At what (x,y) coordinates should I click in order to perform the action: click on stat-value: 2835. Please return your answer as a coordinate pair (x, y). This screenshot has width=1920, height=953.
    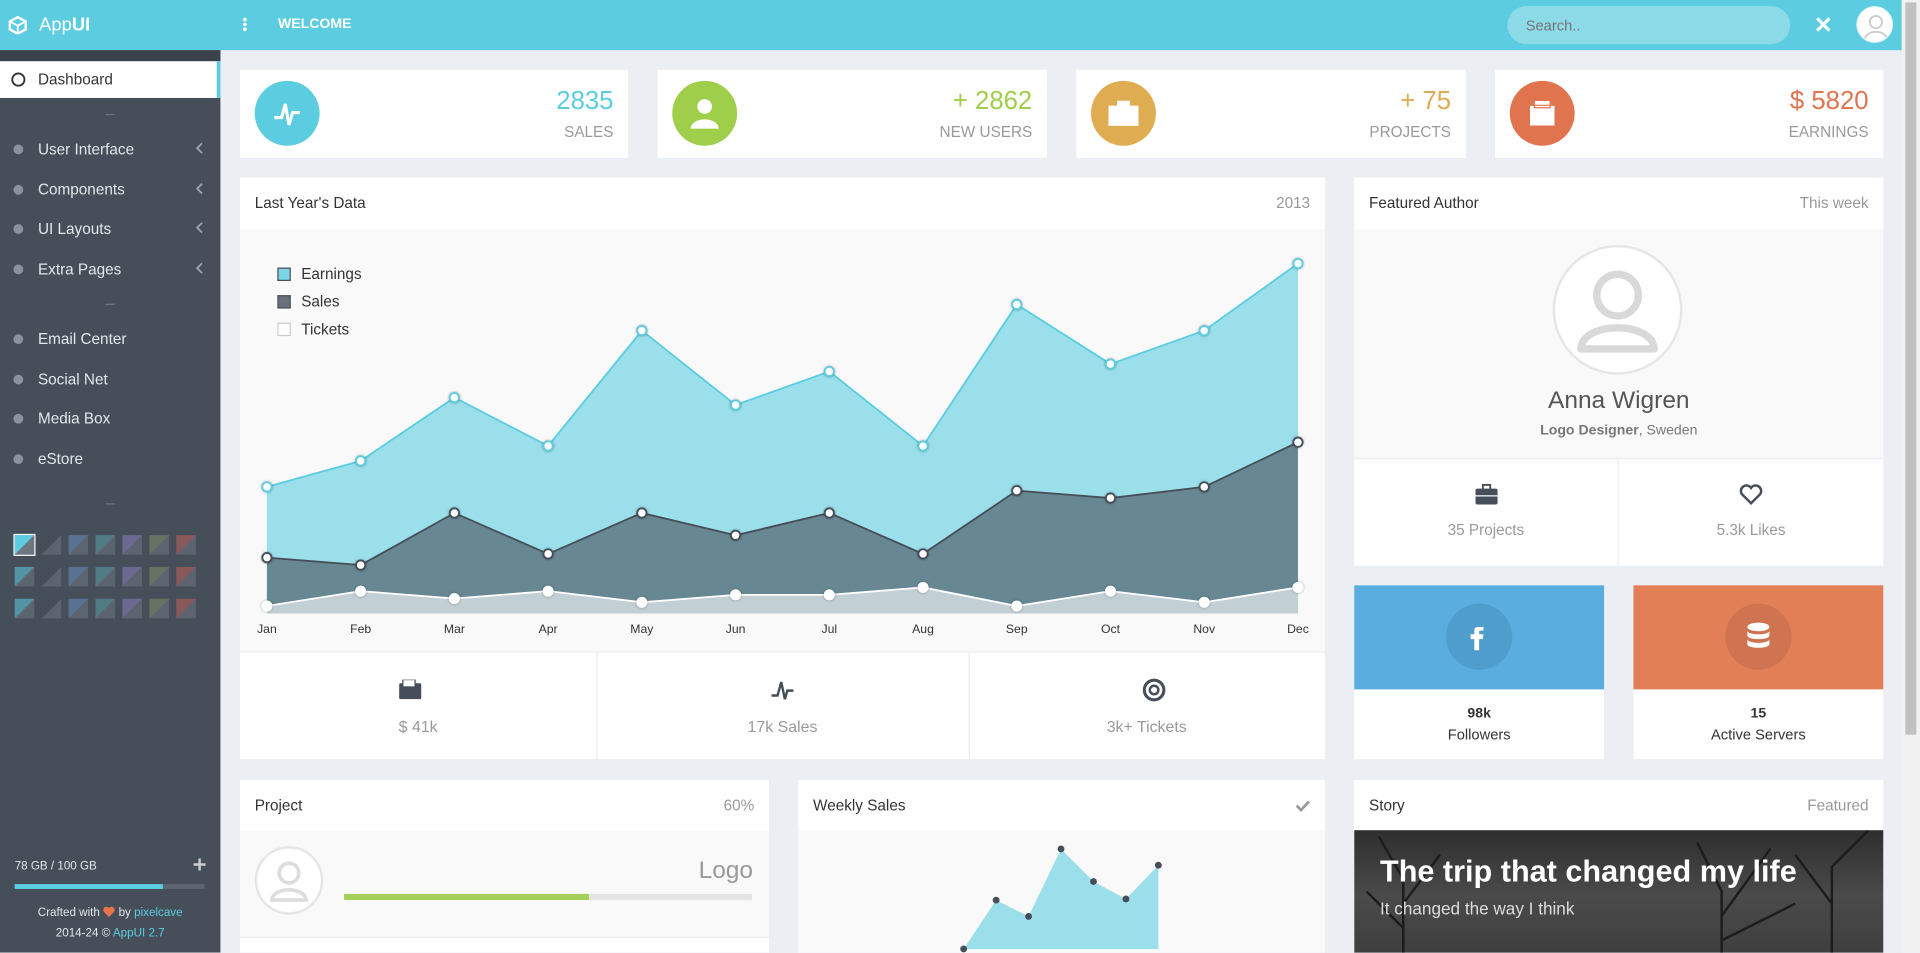
    Looking at the image, I should click on (585, 101).